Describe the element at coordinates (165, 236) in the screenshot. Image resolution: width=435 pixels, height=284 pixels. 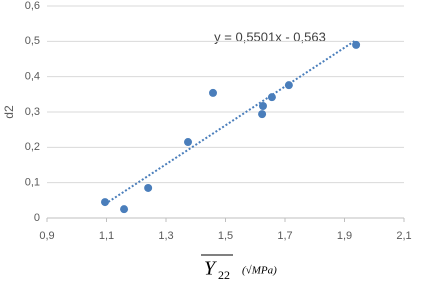
I see `x-tick-label: 1,3` at that location.